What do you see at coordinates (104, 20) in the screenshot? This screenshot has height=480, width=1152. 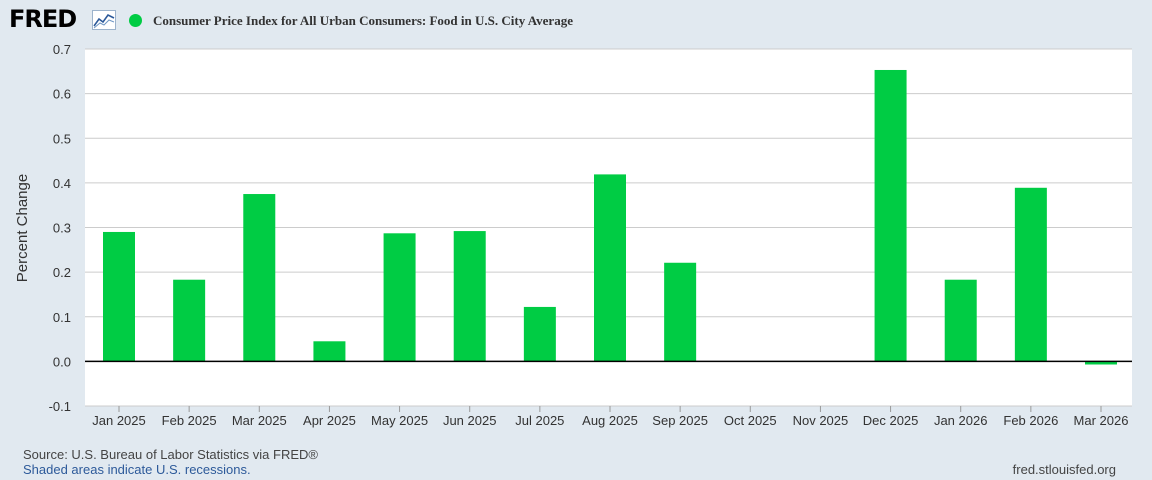 I see `line-chart-icon` at bounding box center [104, 20].